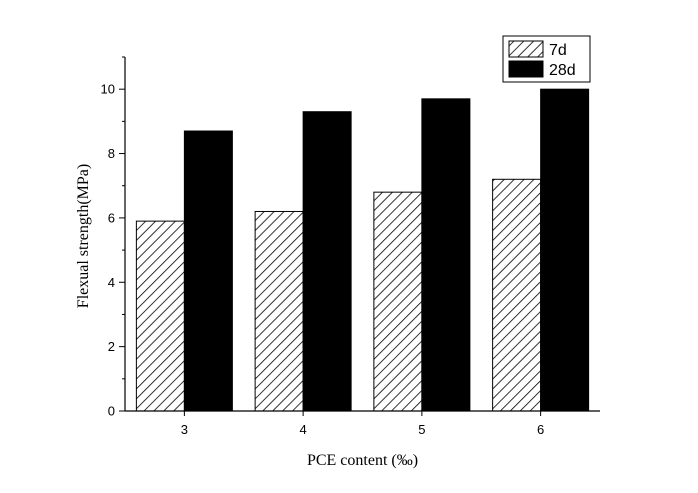 The image size is (698, 493). I want to click on legend-swatch-7d, so click(526, 49).